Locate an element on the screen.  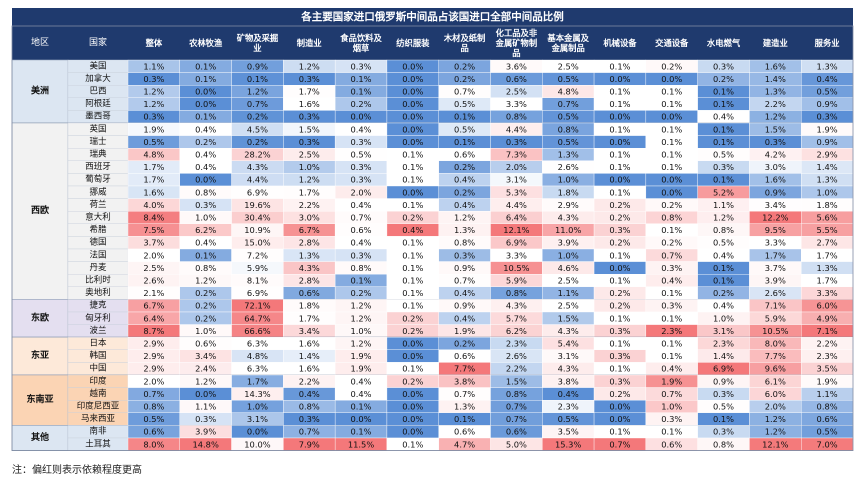
cell-value: 10.5% is located at coordinates (516, 268).